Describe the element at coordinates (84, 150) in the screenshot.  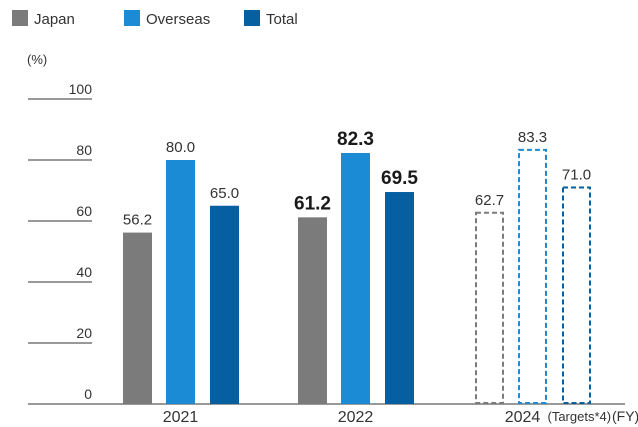
I see `y-tick-label: 80` at that location.